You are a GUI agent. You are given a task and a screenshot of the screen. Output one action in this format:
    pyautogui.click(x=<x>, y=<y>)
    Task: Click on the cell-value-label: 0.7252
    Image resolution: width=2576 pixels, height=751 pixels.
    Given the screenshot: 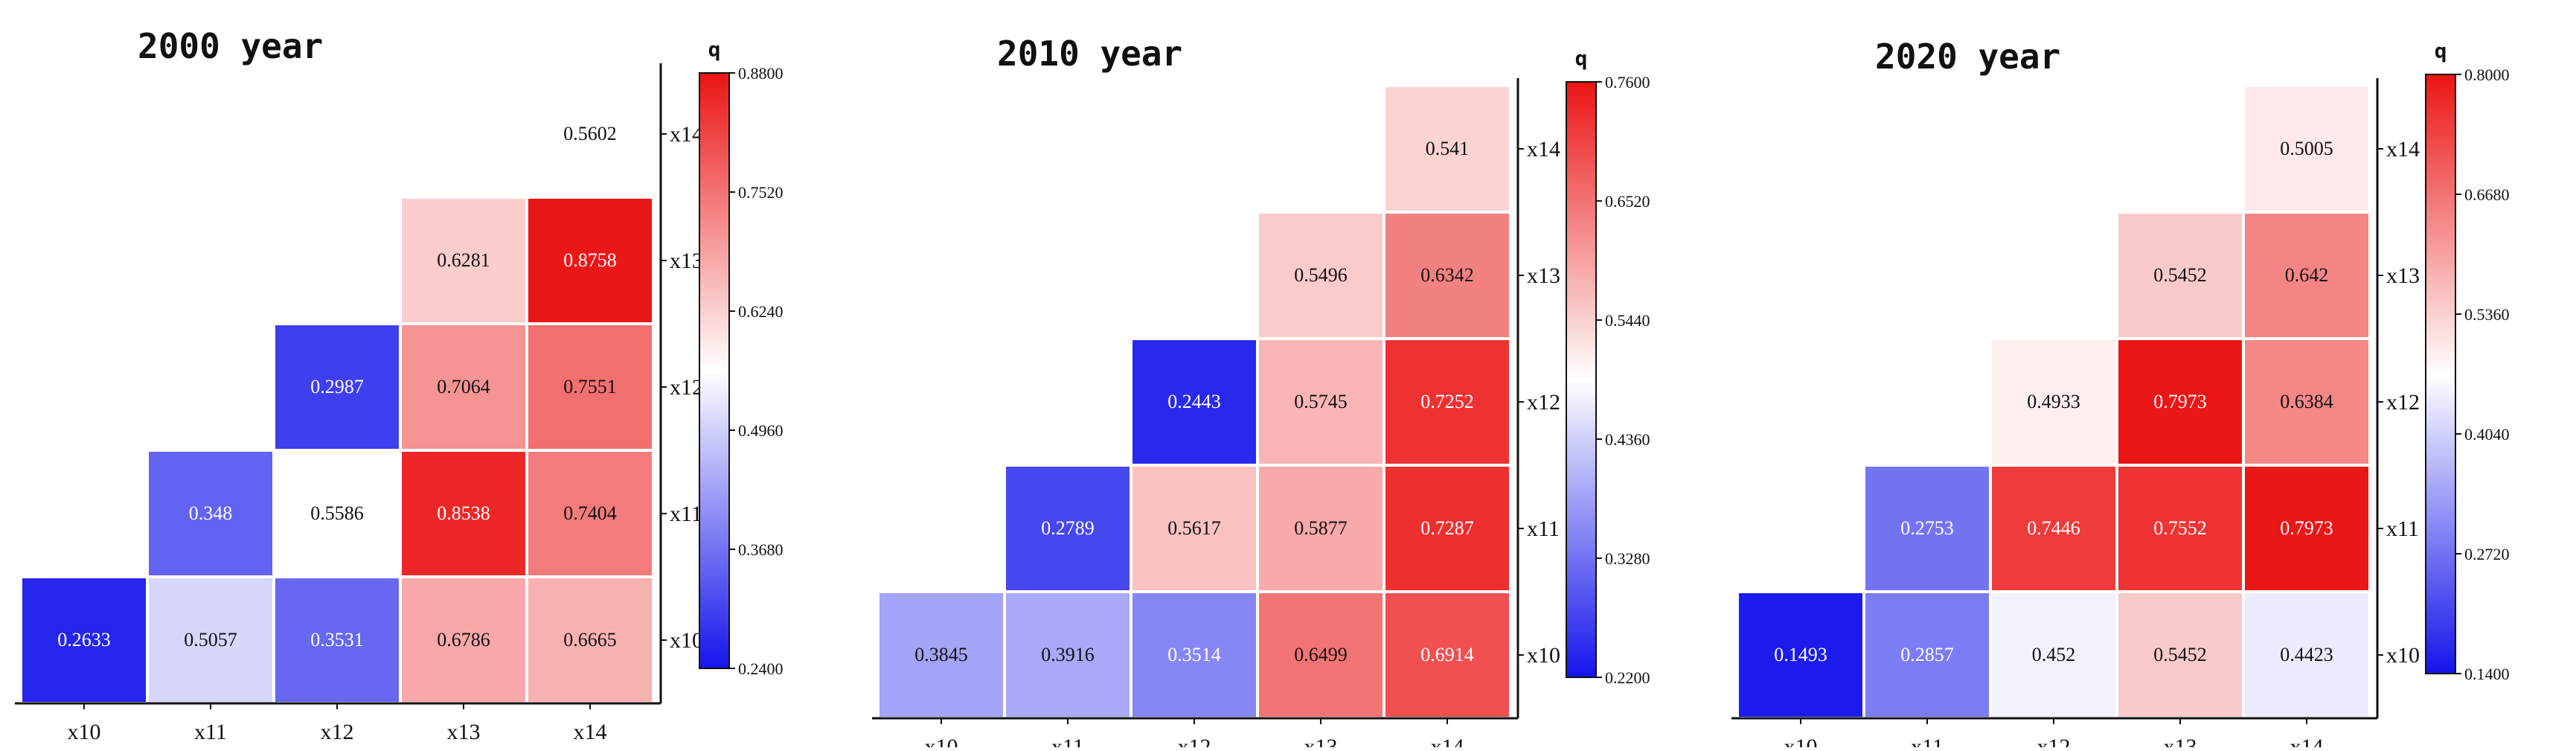 What is the action you would take?
    pyautogui.click(x=1447, y=401)
    